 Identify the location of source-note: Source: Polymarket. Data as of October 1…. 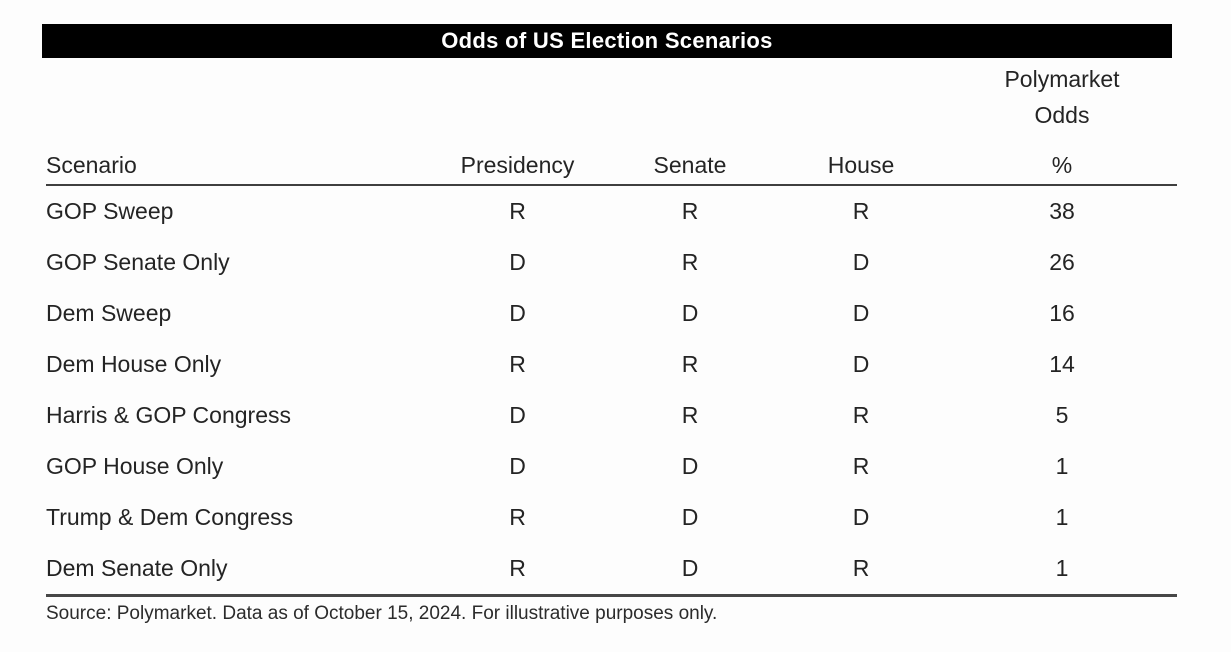
(382, 613).